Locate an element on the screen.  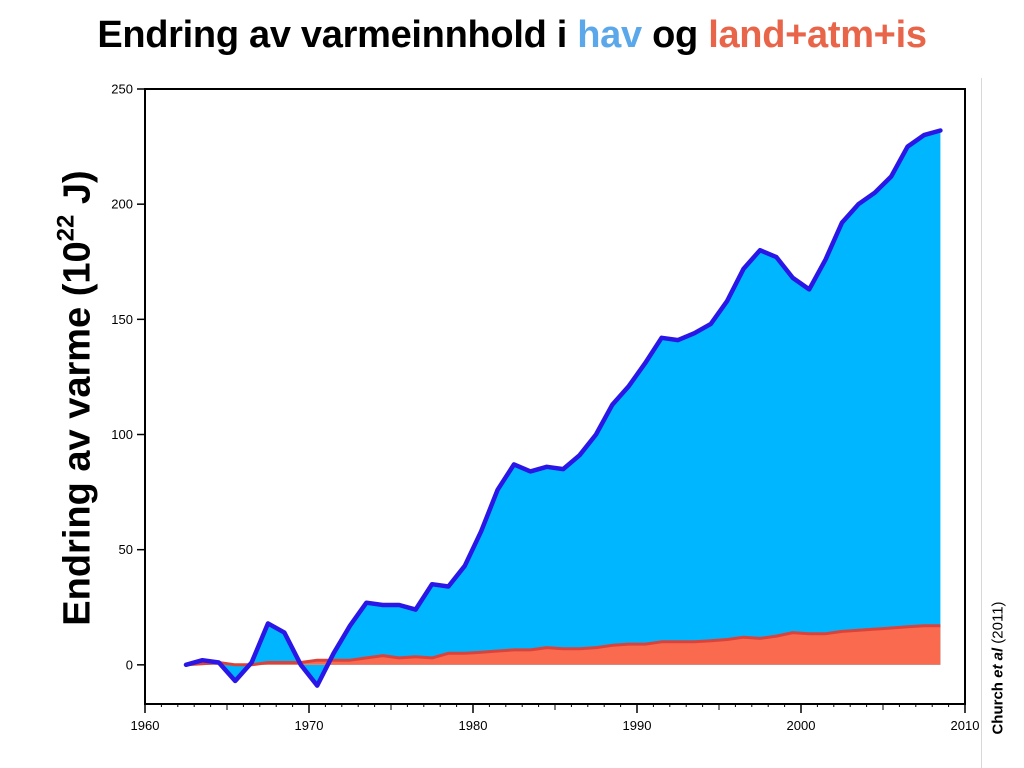
divider-line is located at coordinates (981, 423).